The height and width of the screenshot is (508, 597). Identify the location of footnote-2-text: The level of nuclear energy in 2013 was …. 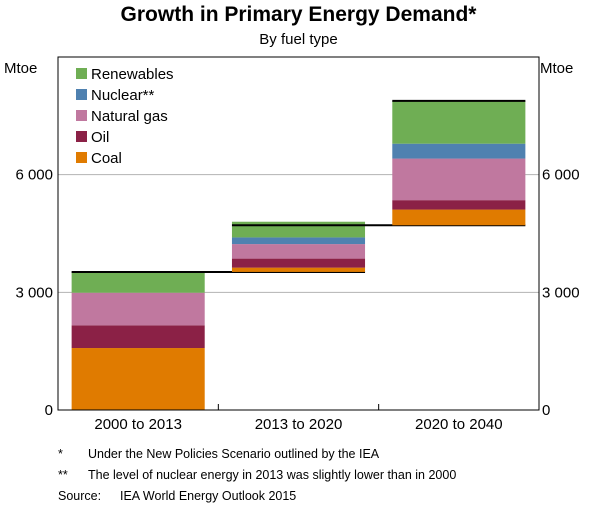
(272, 475).